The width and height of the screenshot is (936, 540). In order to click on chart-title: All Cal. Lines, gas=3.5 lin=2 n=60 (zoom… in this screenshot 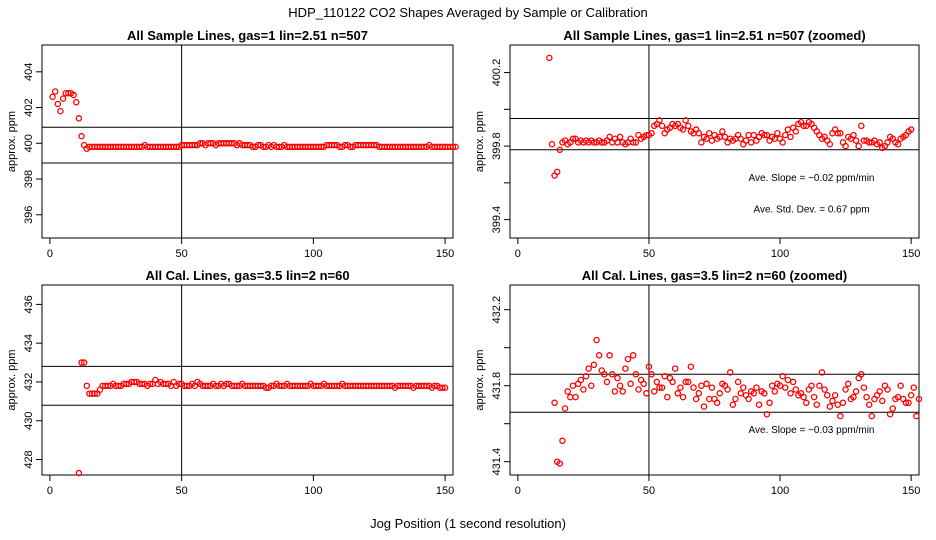, I will do `click(715, 275)`.